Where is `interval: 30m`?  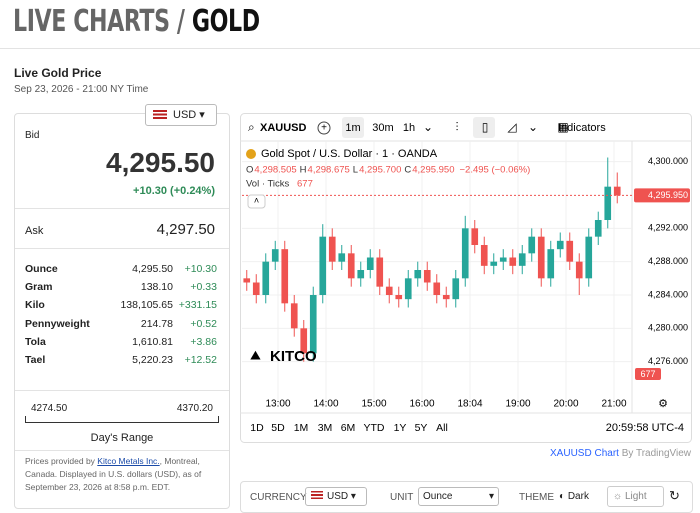
interval: 30m is located at coordinates (382, 128).